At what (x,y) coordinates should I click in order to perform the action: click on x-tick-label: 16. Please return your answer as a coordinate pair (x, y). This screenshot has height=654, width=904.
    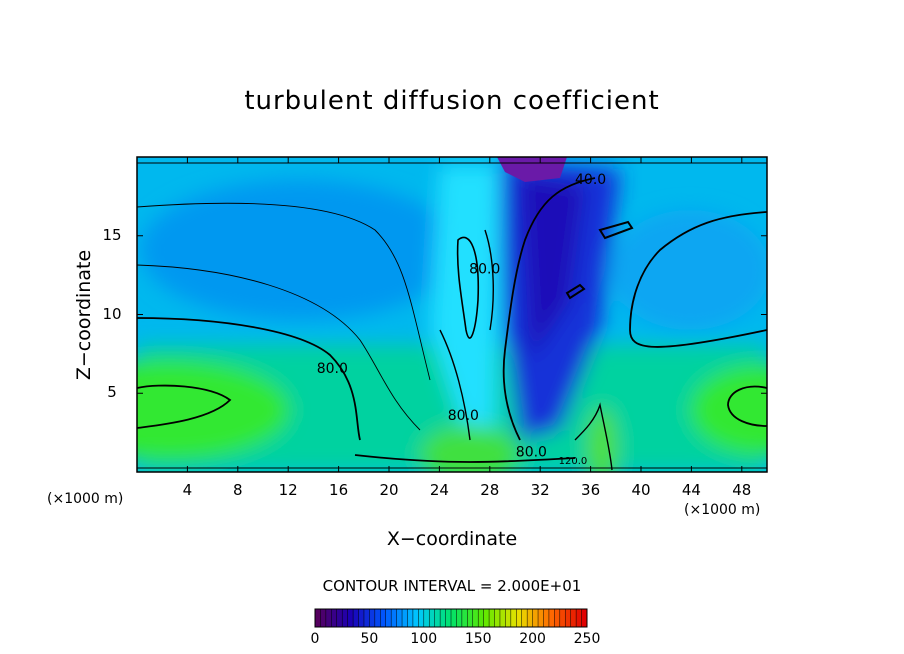
    Looking at the image, I should click on (339, 490).